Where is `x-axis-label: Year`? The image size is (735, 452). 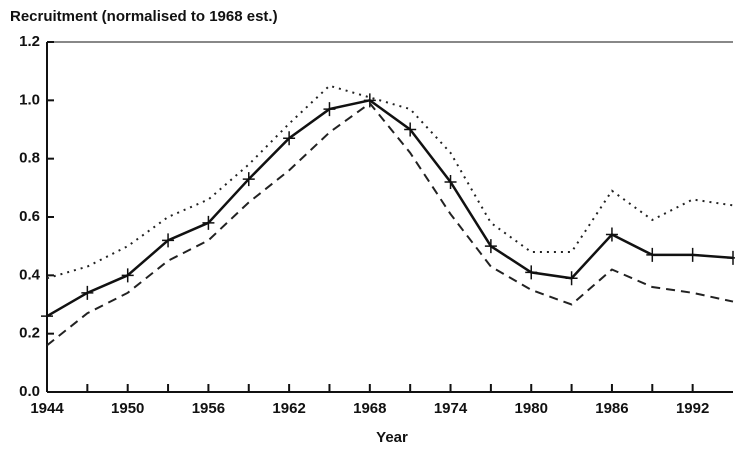 x-axis-label: Year is located at coordinates (392, 437).